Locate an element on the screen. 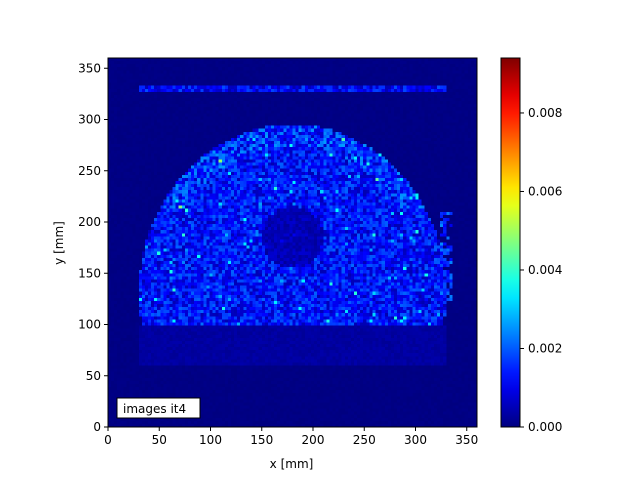 The height and width of the screenshot is (484, 640). colorbar-gradient is located at coordinates (510, 242).